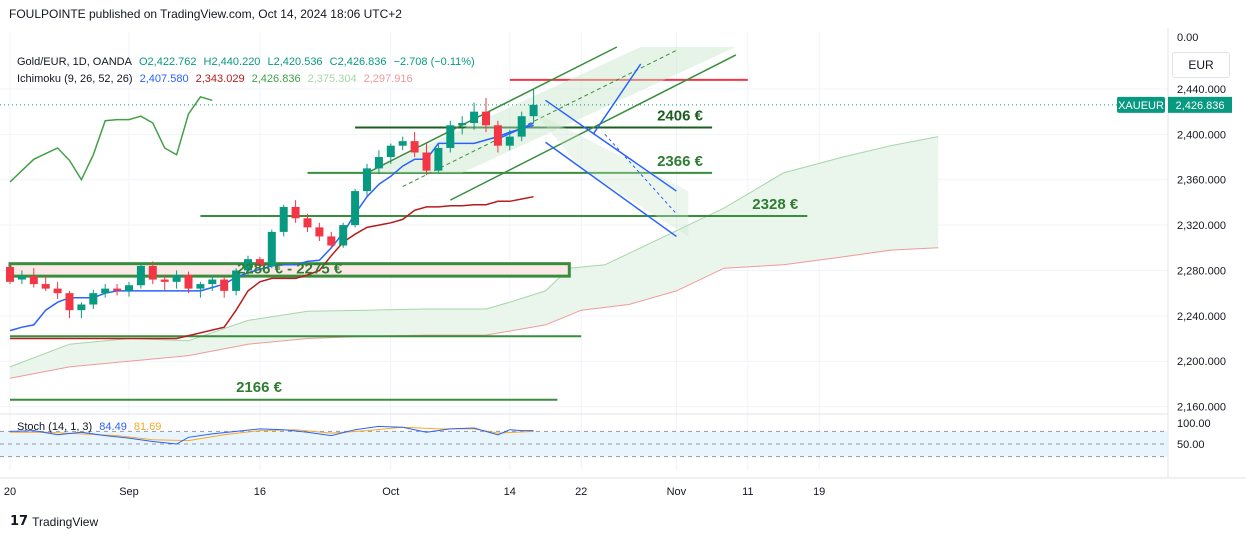 This screenshot has width=1246, height=539. I want to click on stoch-tick-label: 50.00, so click(1191, 445).